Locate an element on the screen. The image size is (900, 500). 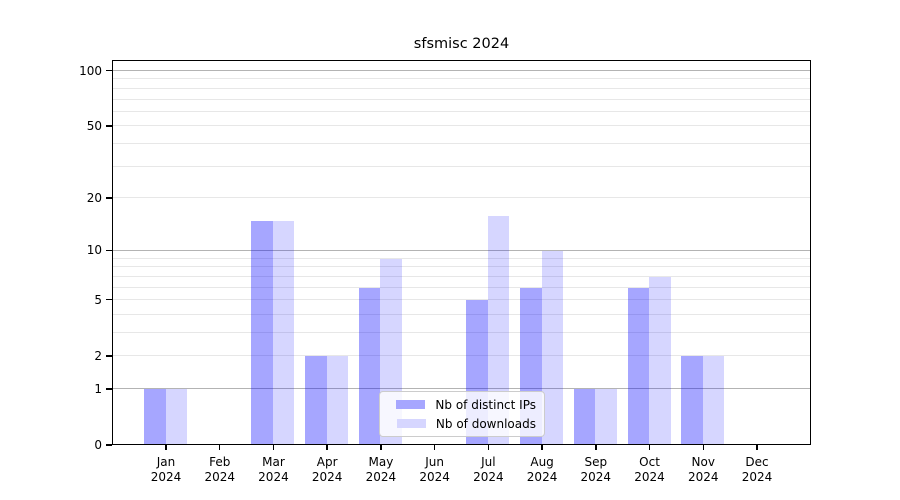
x-axis-tick-label: Jul 2024 is located at coordinates (488, 469).